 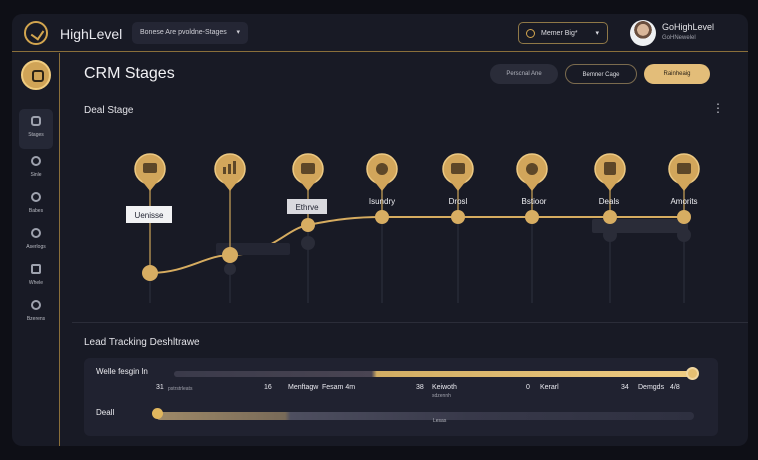 I want to click on deal-stage-title: Deal Stage, so click(x=109, y=110).